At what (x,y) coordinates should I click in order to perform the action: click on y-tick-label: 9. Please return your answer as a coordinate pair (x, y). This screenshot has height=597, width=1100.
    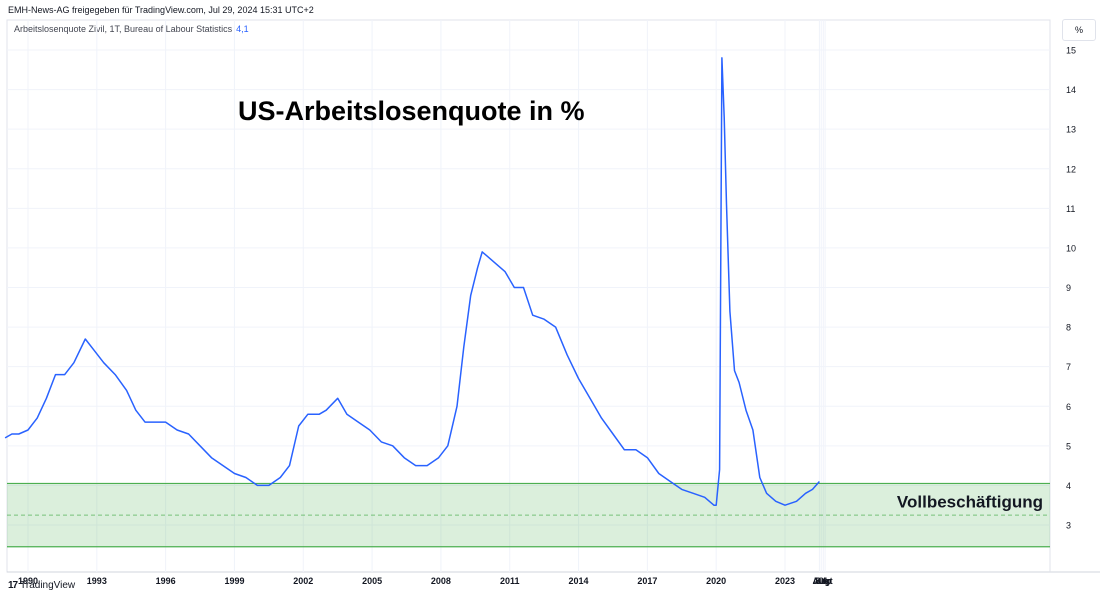
    Looking at the image, I should click on (1068, 288).